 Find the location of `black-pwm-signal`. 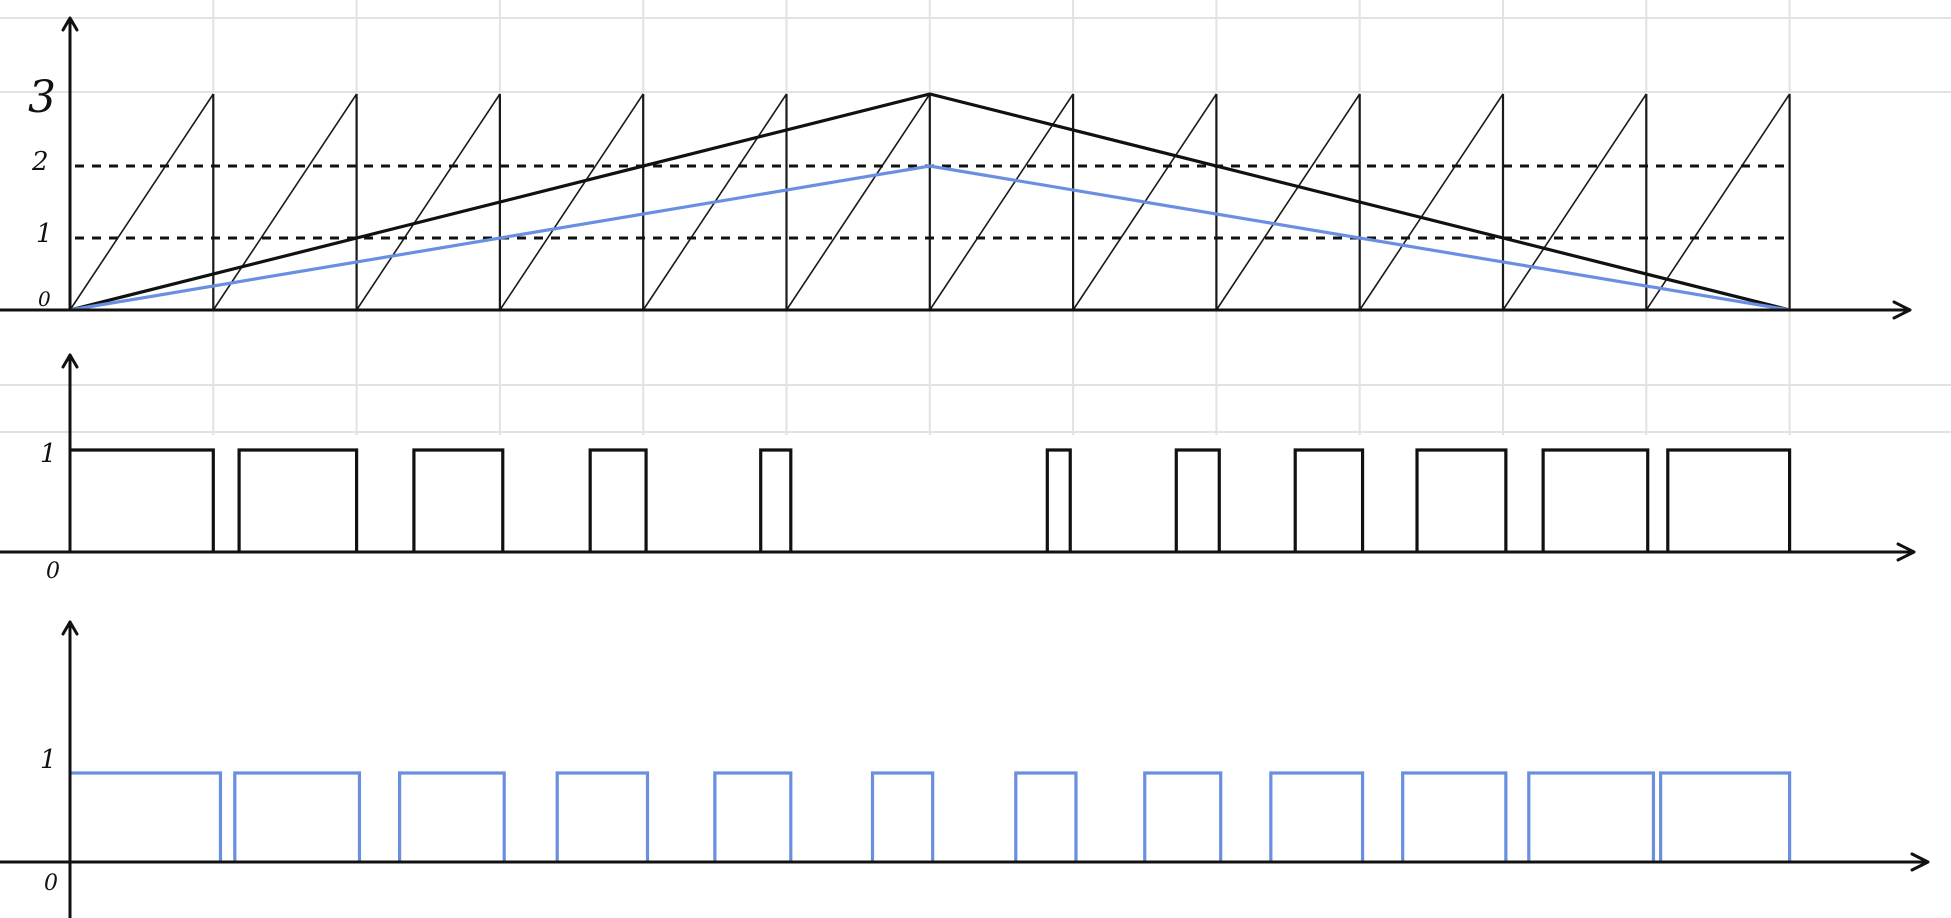

black-pwm-signal is located at coordinates (931, 500).